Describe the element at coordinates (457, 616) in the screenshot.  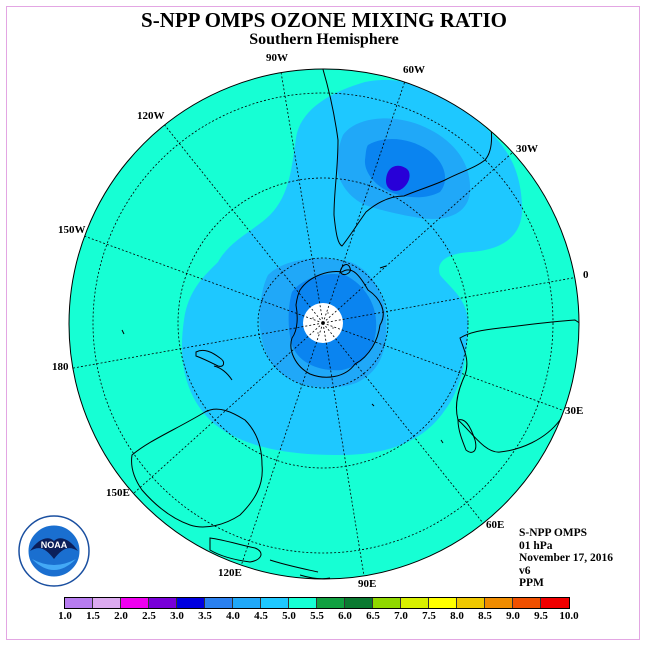
I see `colorbar-tick-label: 8.0` at that location.